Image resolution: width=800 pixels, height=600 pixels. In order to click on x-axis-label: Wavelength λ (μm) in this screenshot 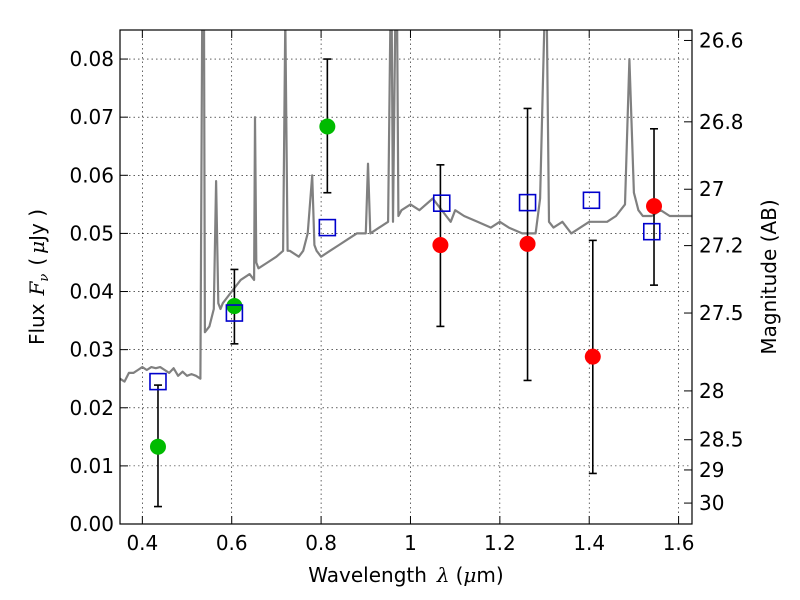, I will do `click(405, 575)`.